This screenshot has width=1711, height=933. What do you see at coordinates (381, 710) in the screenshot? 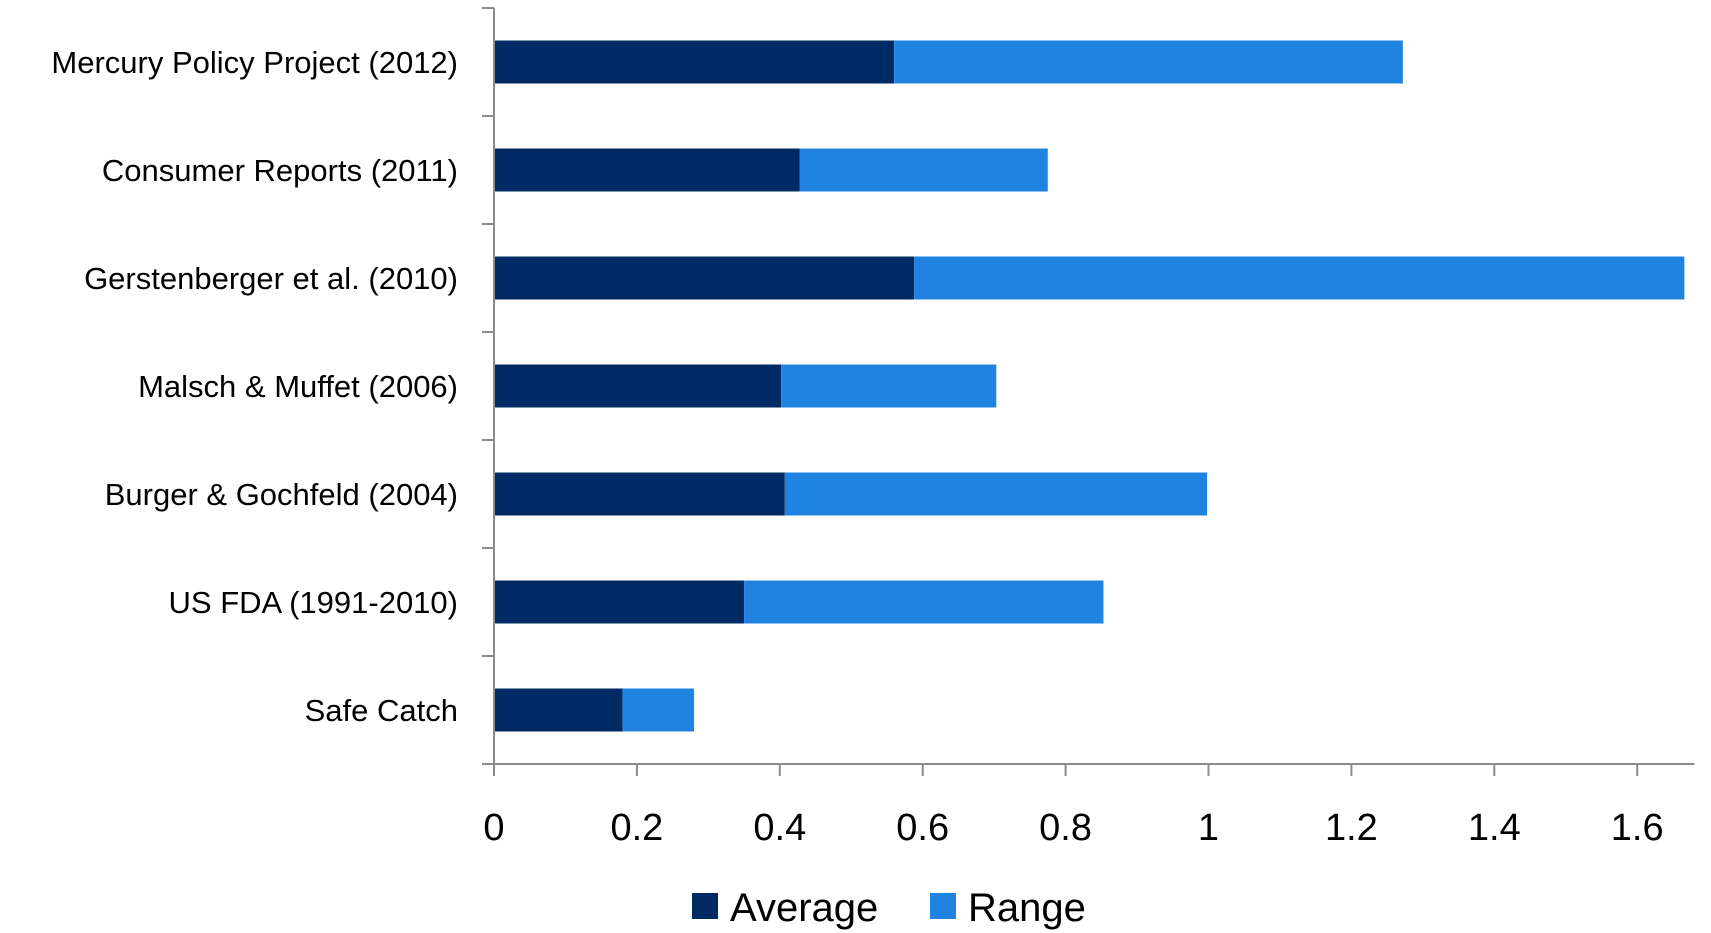
I see `category-label: Safe Catch` at bounding box center [381, 710].